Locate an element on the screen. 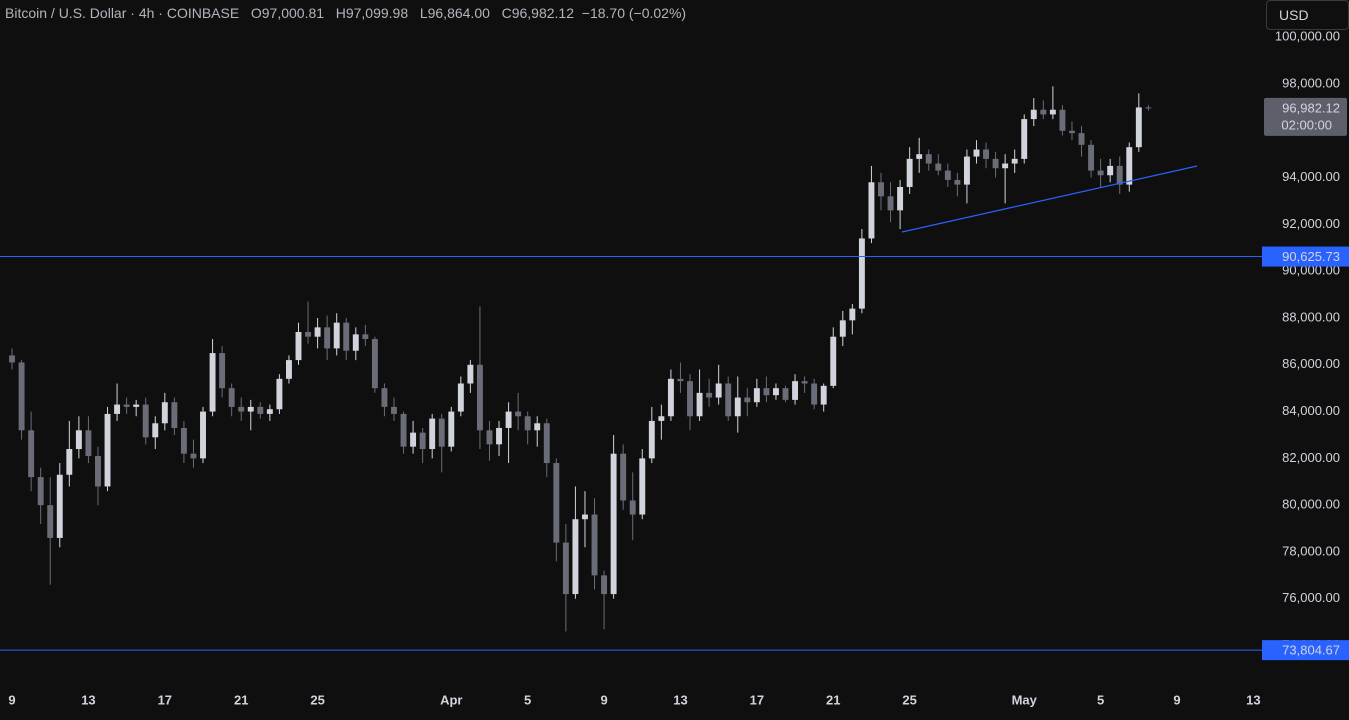 Image resolution: width=1349 pixels, height=720 pixels. y-tick-label: 92,000.00 is located at coordinates (1311, 223).